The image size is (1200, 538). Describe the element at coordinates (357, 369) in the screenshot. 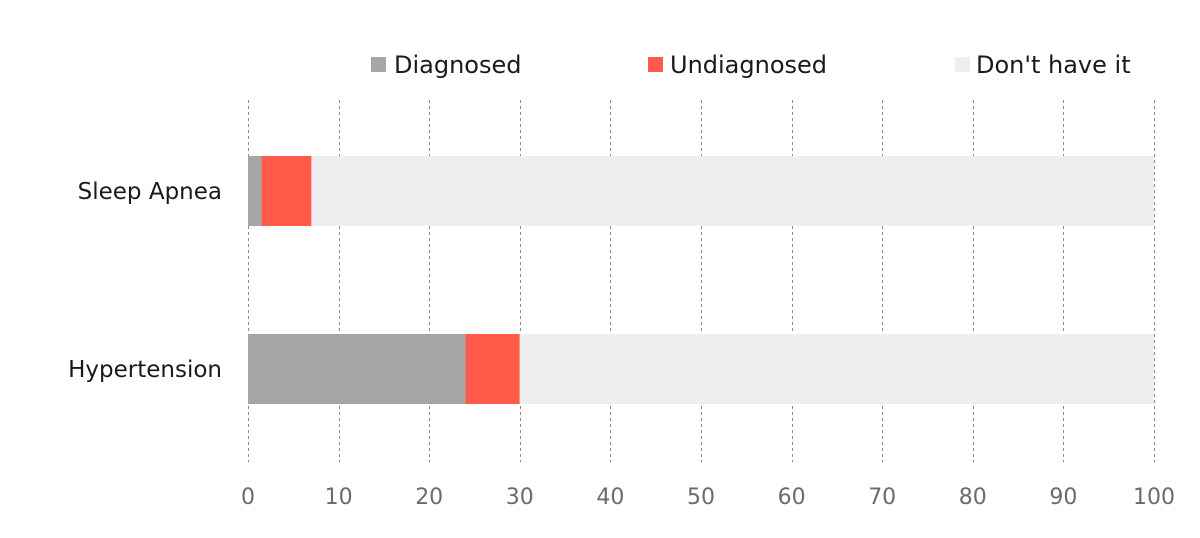

I see `bar-hypertension-diagnosed` at that location.